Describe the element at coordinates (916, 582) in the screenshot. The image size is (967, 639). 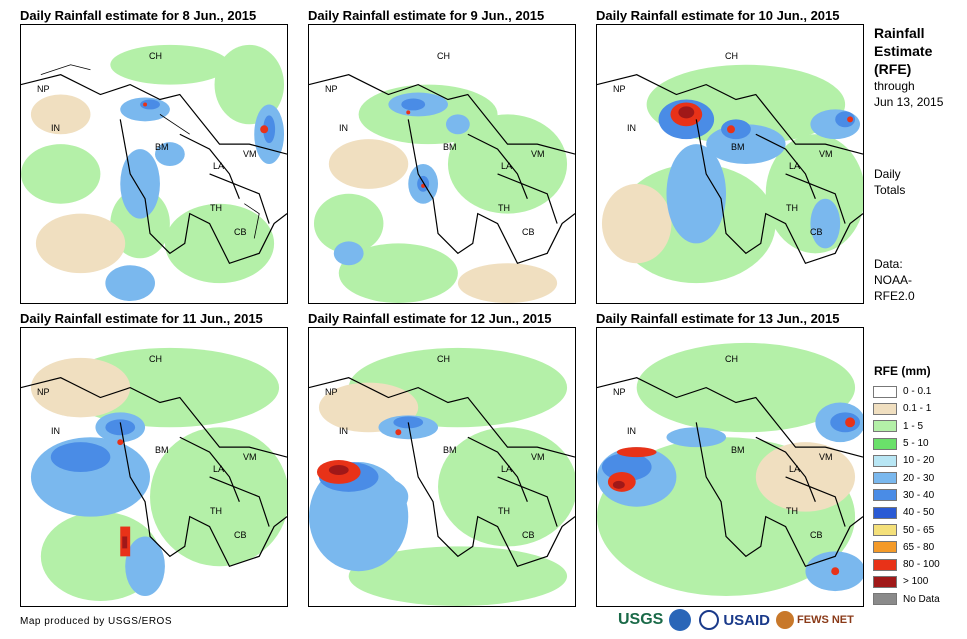
I see `legend-label: > 100` at that location.